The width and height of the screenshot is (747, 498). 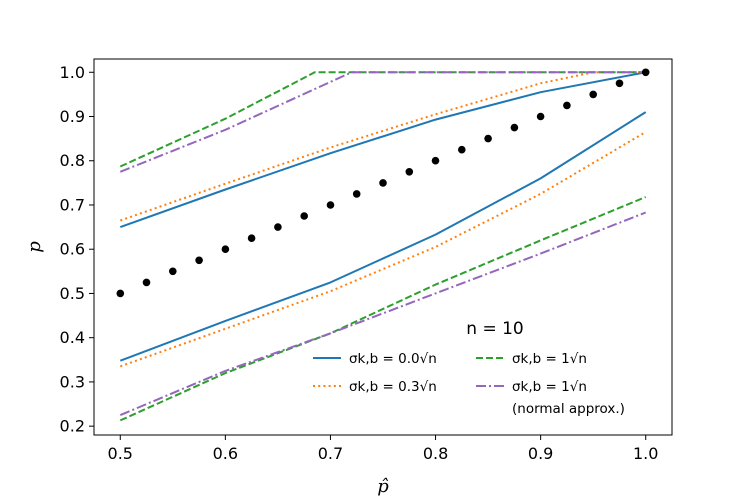 What do you see at coordinates (72, 293) in the screenshot?
I see `y-tick-label: 0.5` at bounding box center [72, 293].